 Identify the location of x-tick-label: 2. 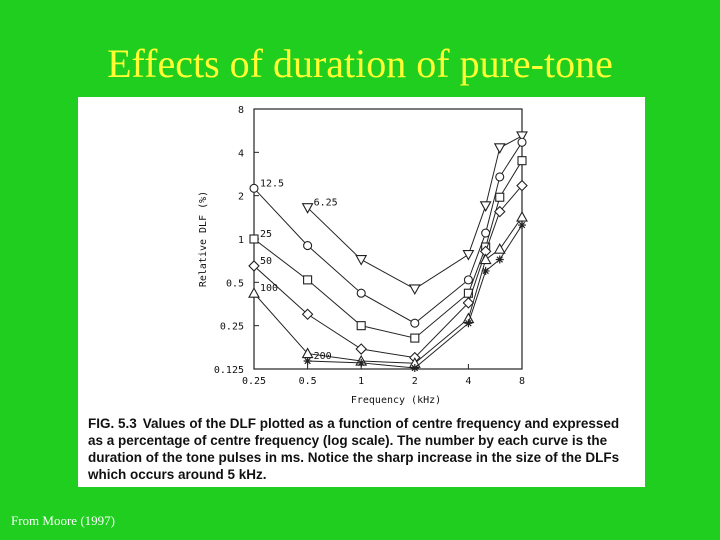
(415, 381).